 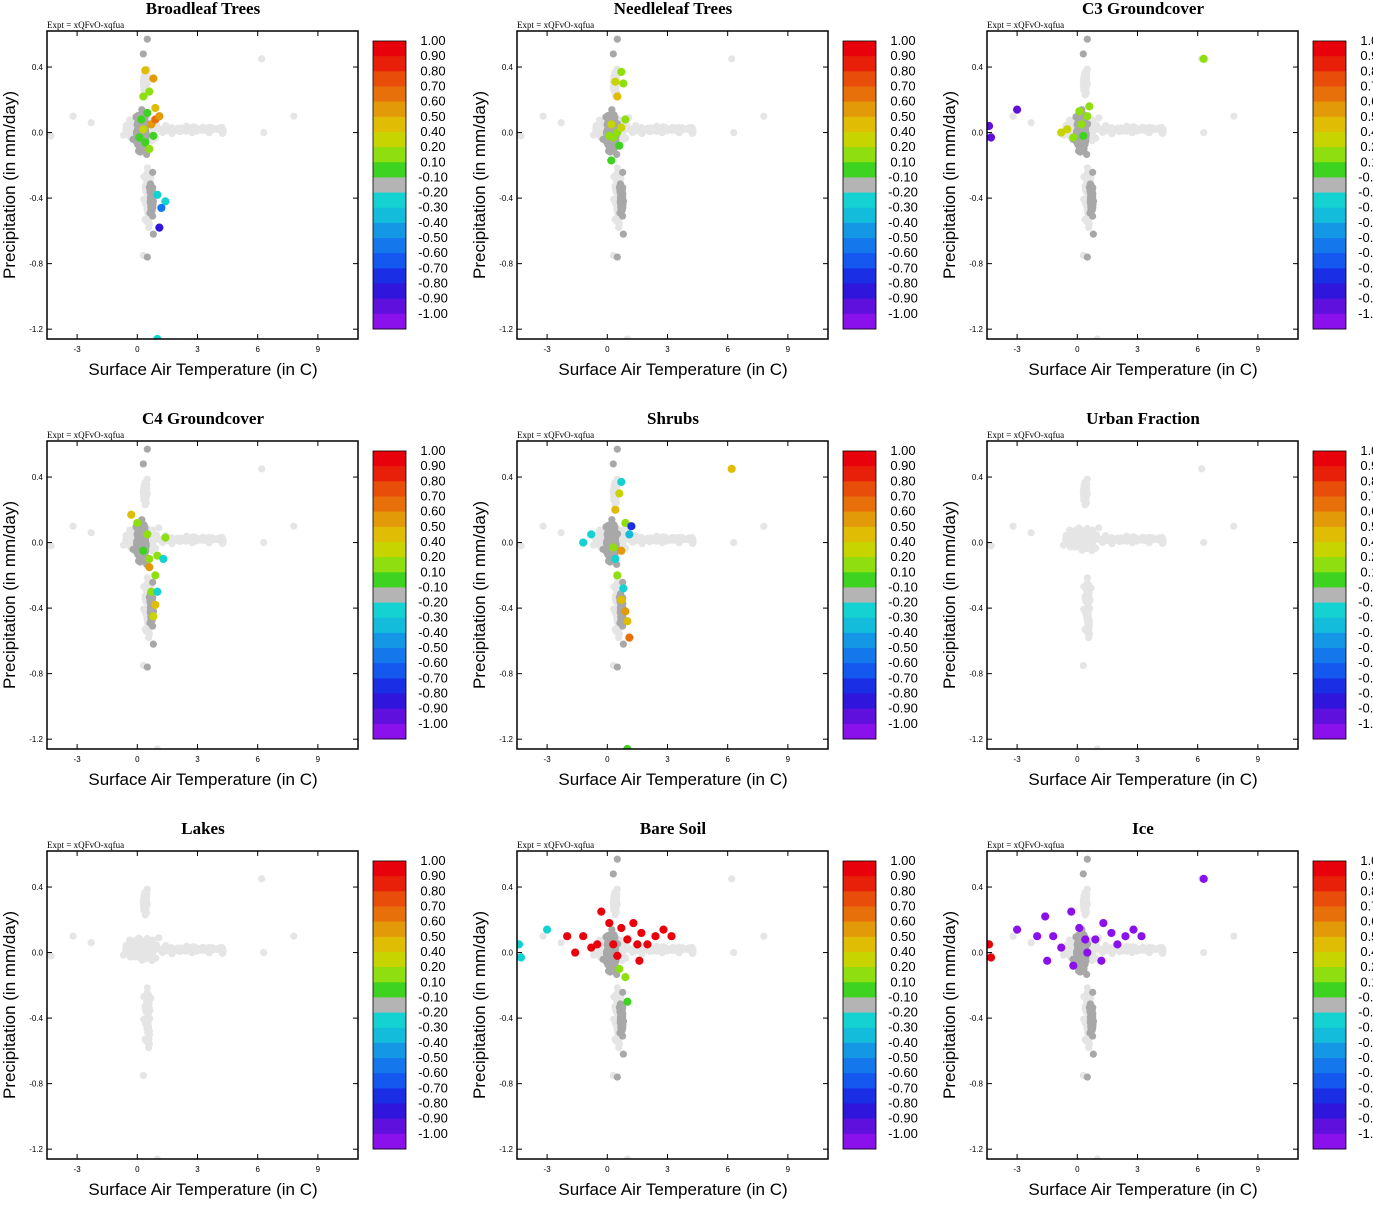 I want to click on y-tick-label: 0.4, so click(x=38, y=67).